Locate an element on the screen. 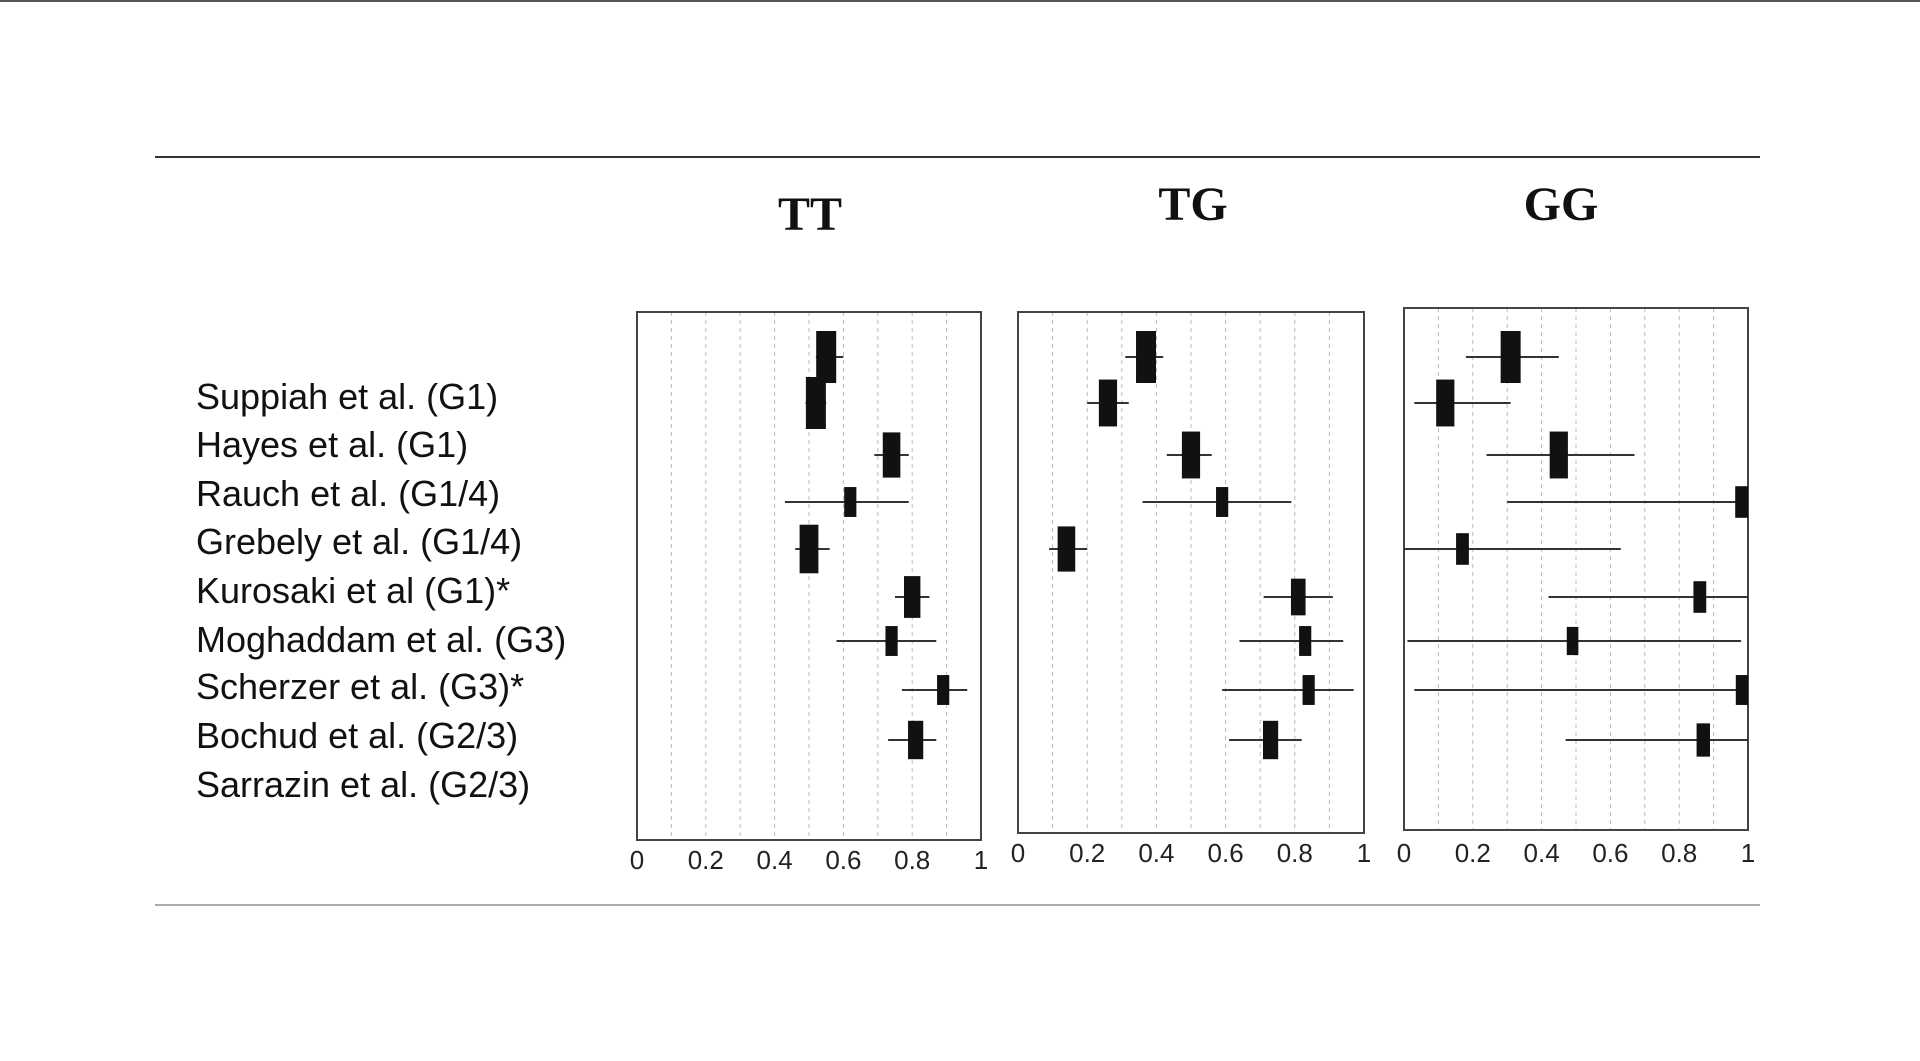  panel-title: TG is located at coordinates (1192, 204).